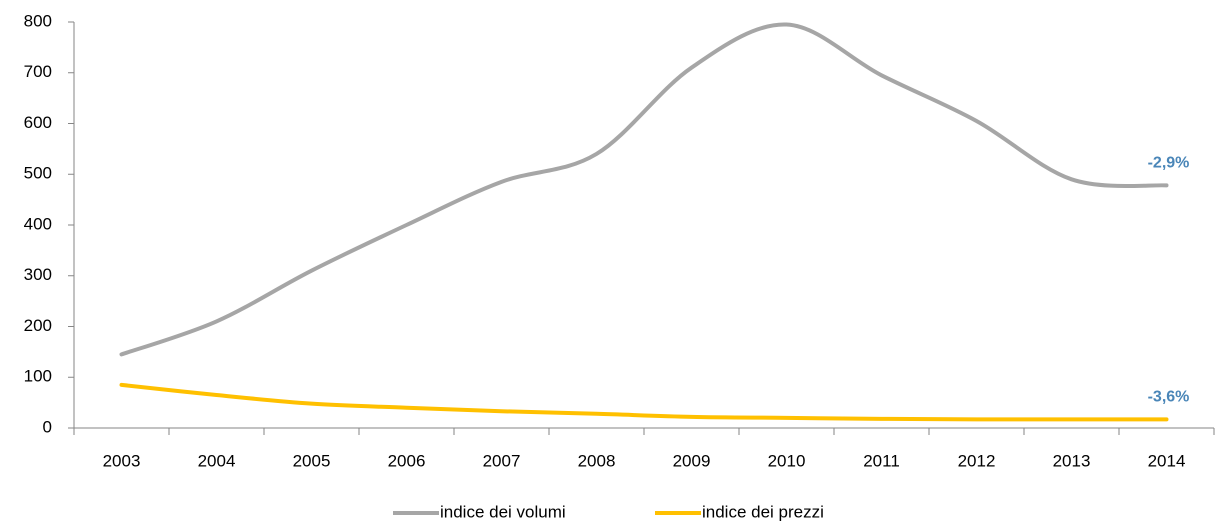  I want to click on y-tick-label: 300, so click(38, 274).